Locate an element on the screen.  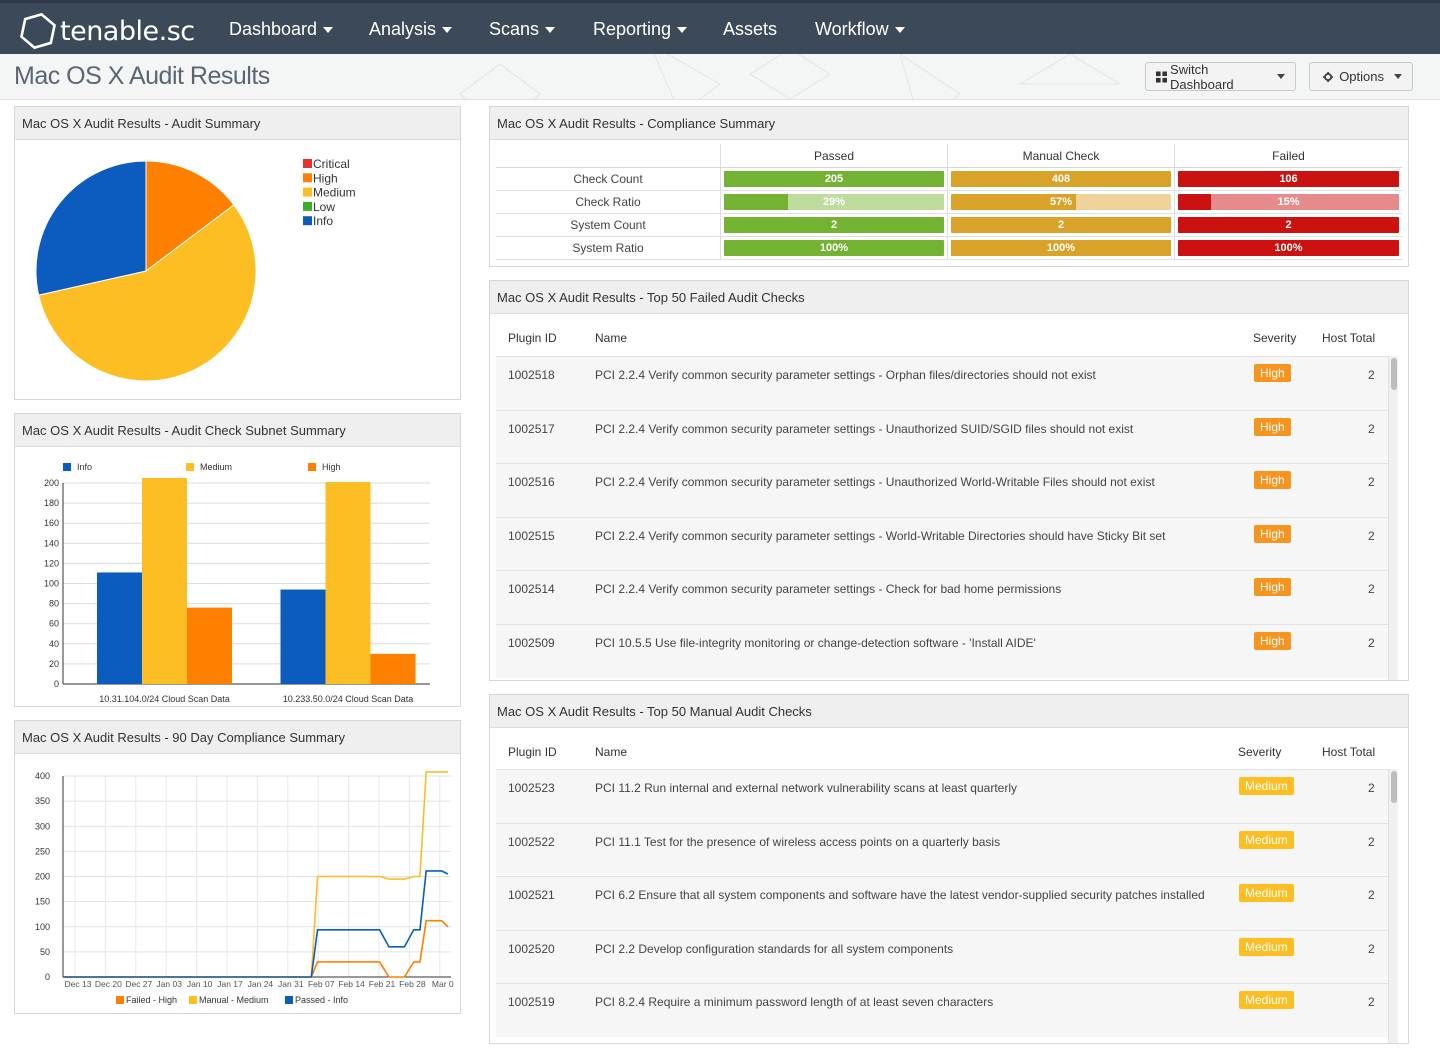
panel-title: Mac OS X Audit Results - Audit Summary is located at coordinates (237, 123).